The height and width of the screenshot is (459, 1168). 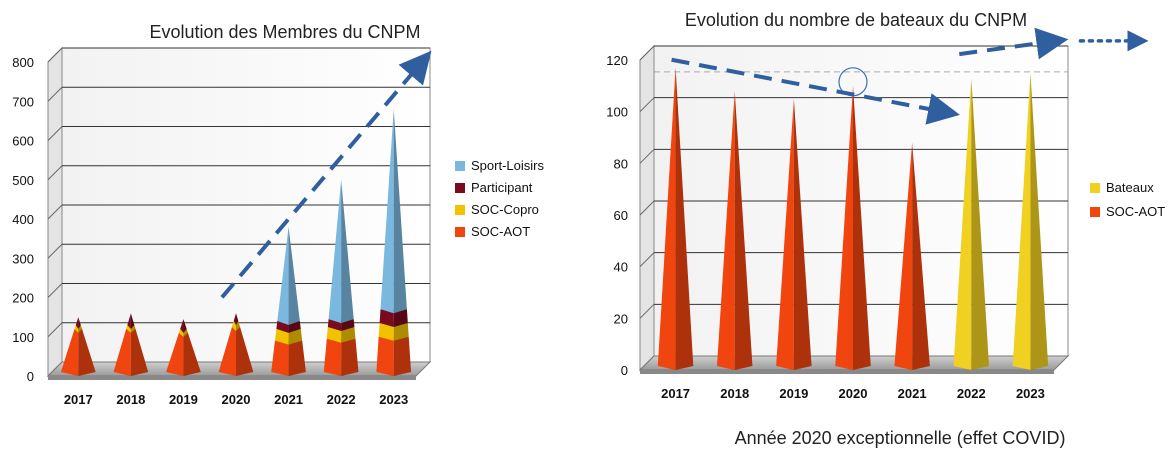 What do you see at coordinates (862, 227) in the screenshot?
I see `boats-cone-2020-SOC-AOT-shade` at bounding box center [862, 227].